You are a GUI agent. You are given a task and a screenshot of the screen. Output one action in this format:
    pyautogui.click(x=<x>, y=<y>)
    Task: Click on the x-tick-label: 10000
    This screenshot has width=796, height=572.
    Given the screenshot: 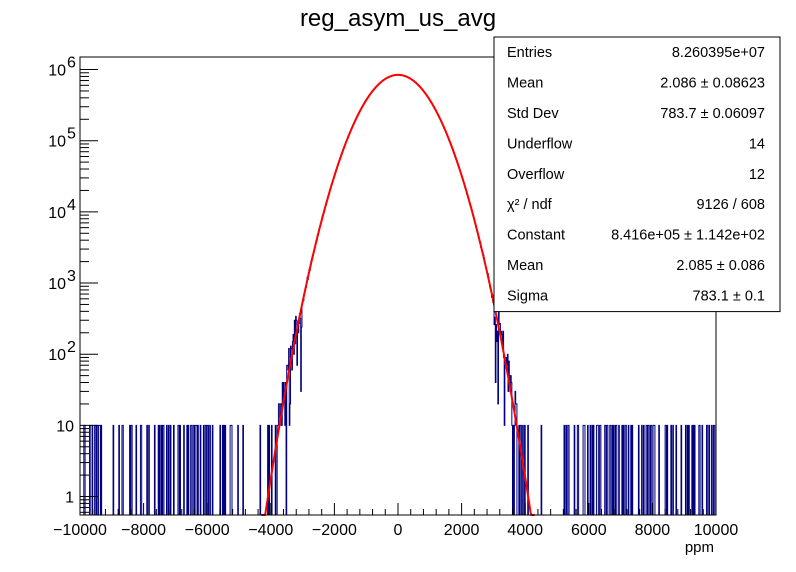 What is the action you would take?
    pyautogui.click(x=716, y=530)
    